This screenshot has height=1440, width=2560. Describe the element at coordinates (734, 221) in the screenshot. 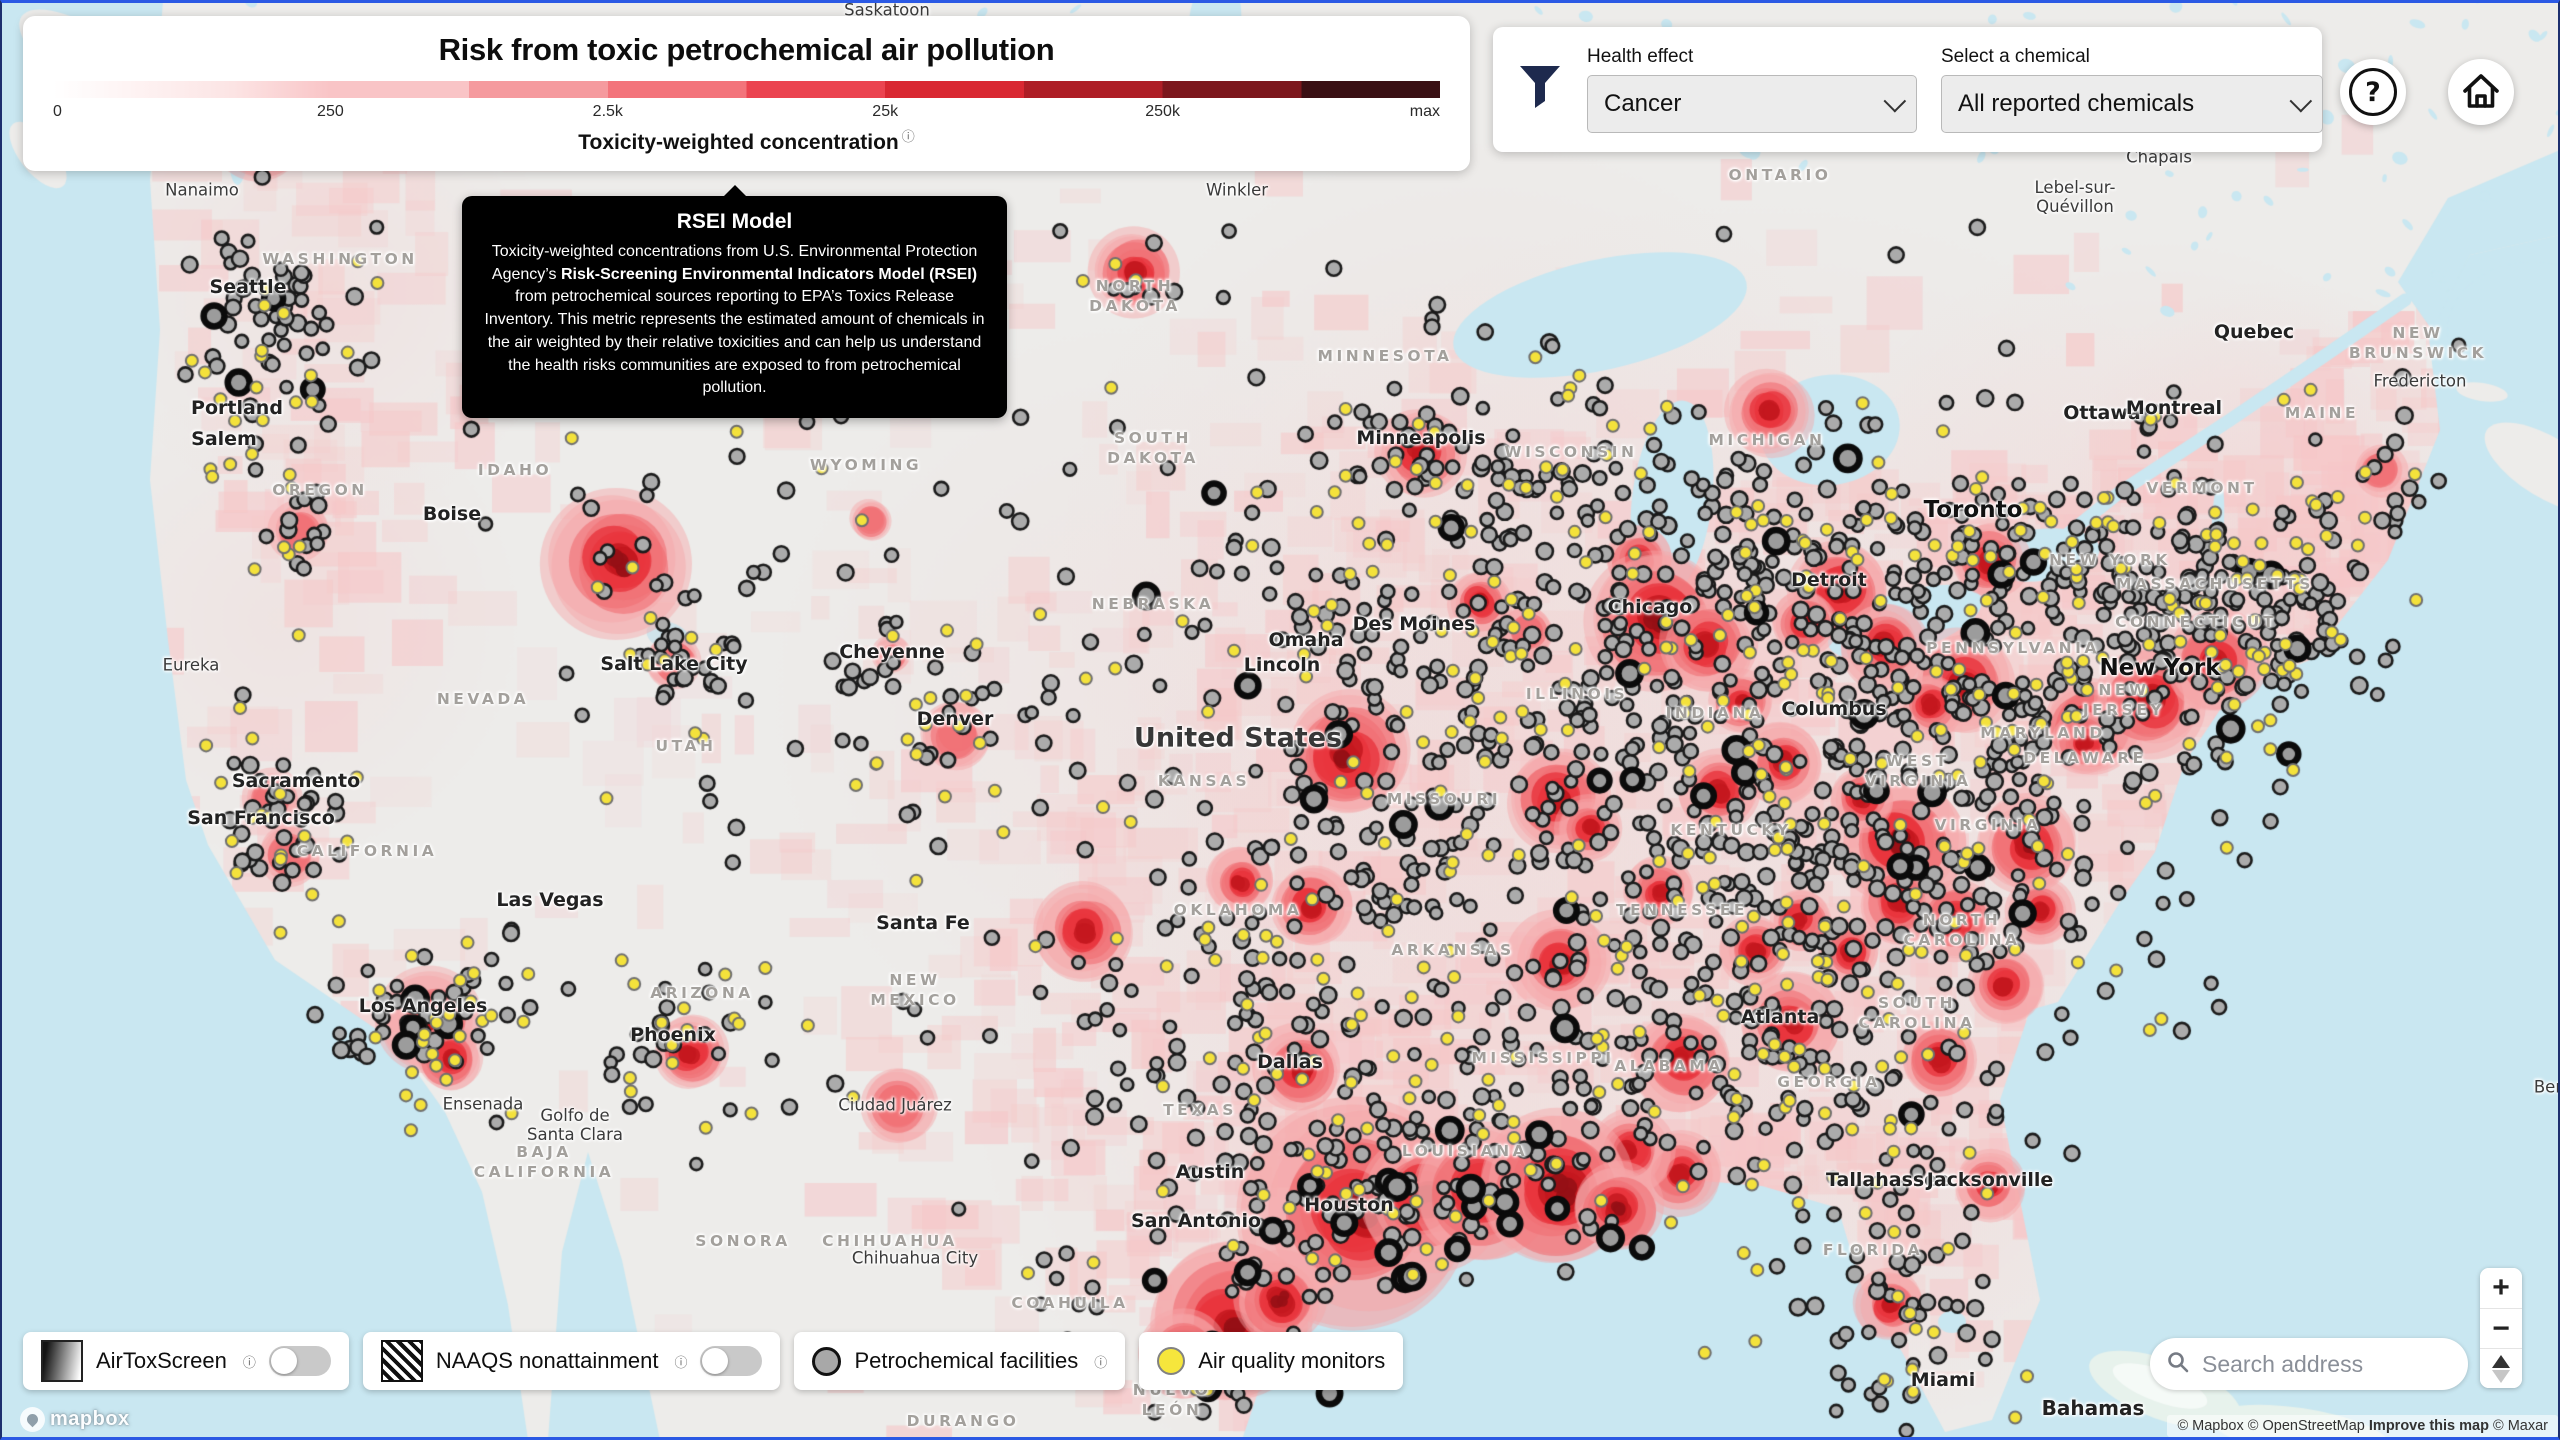

I see `tooltip-title: RSEI Model` at that location.